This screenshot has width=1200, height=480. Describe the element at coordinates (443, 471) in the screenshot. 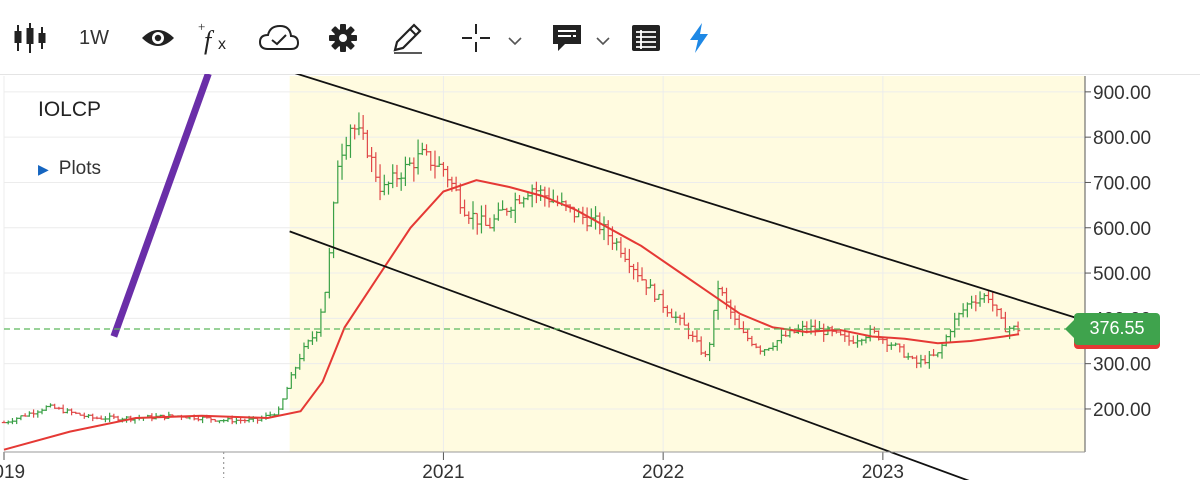

I see `x-tick-label: 2021` at that location.